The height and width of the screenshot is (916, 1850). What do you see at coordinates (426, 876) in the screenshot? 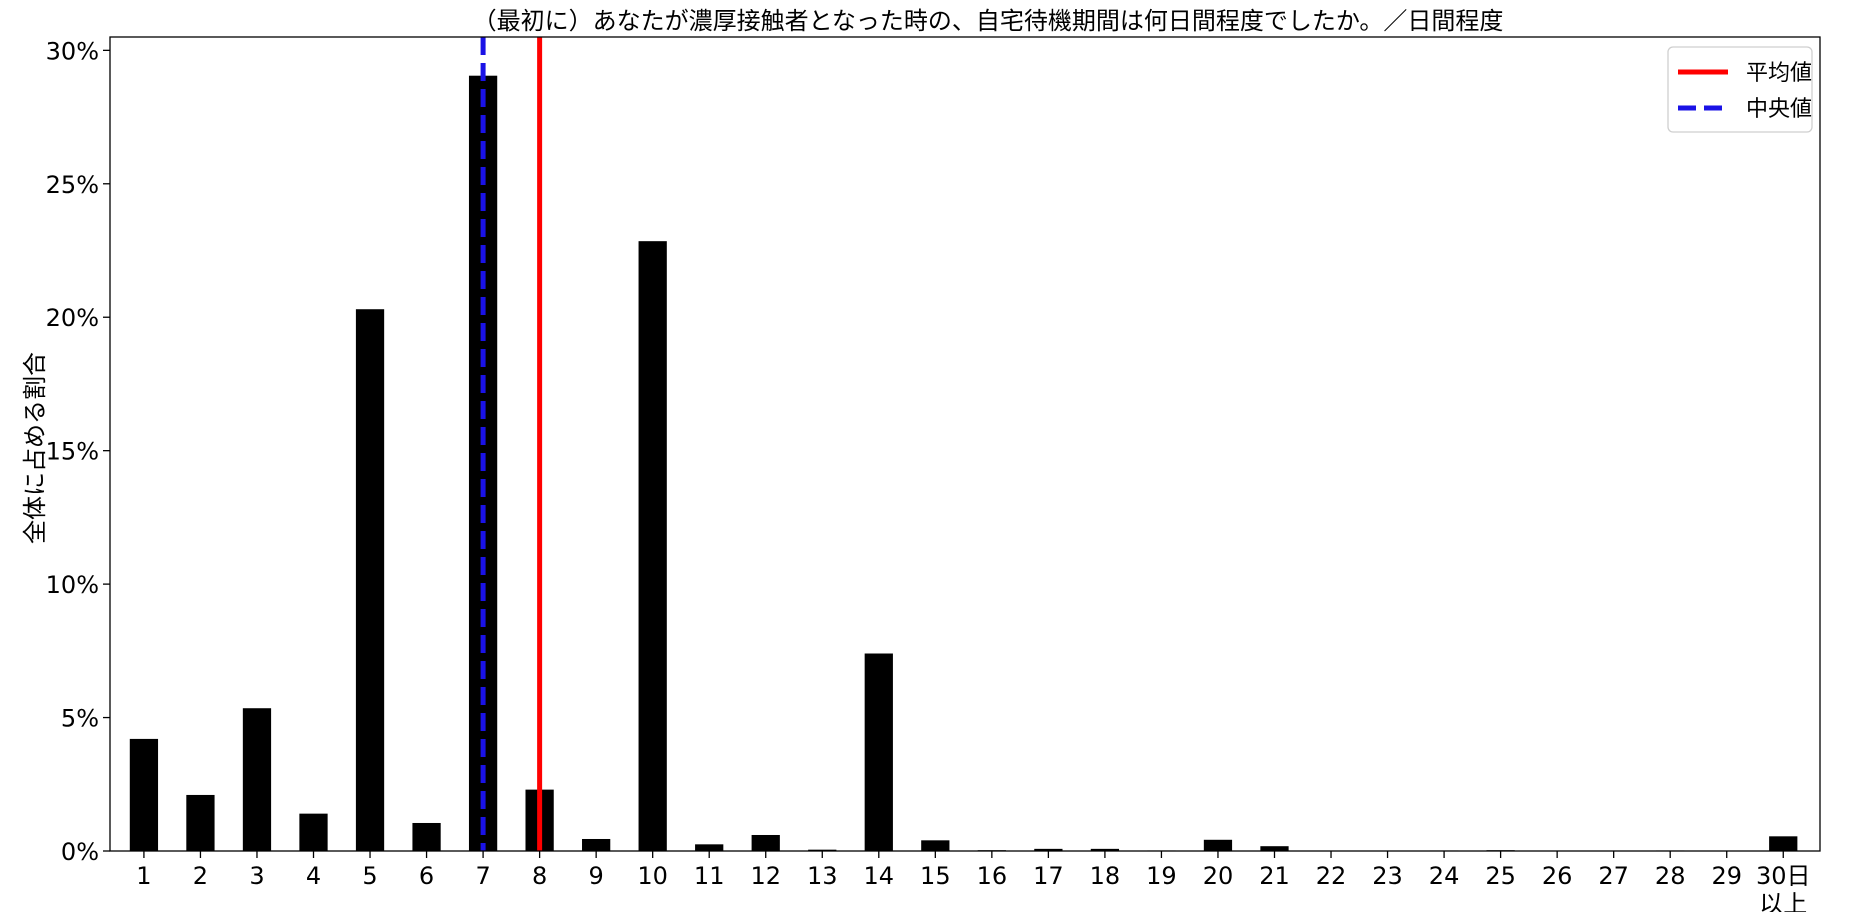
I see `x-tick-label-6: 6` at bounding box center [426, 876].